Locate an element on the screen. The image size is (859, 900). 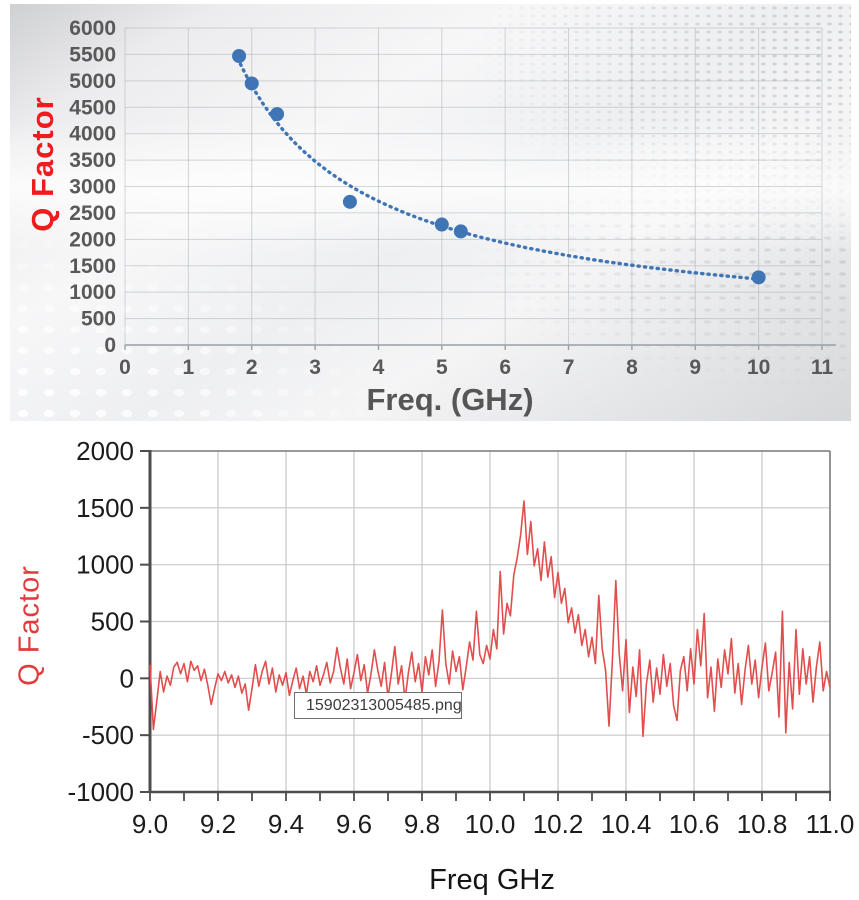
x-tick-label: 11 is located at coordinates (822, 367).